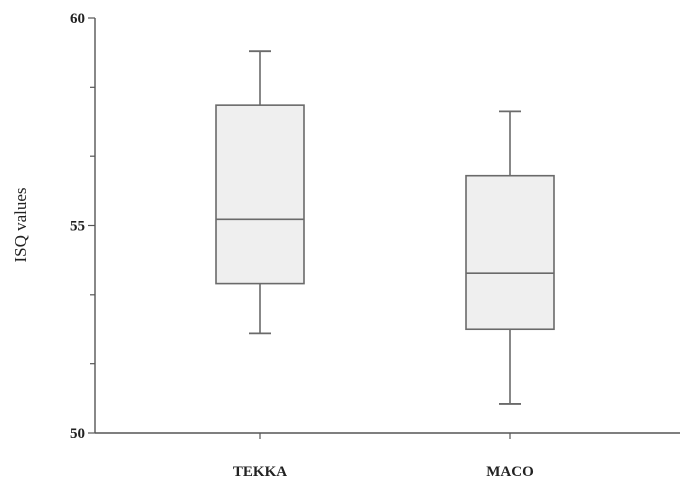  What do you see at coordinates (387, 456) in the screenshot?
I see `x-axis: TEKKA MACO` at bounding box center [387, 456].